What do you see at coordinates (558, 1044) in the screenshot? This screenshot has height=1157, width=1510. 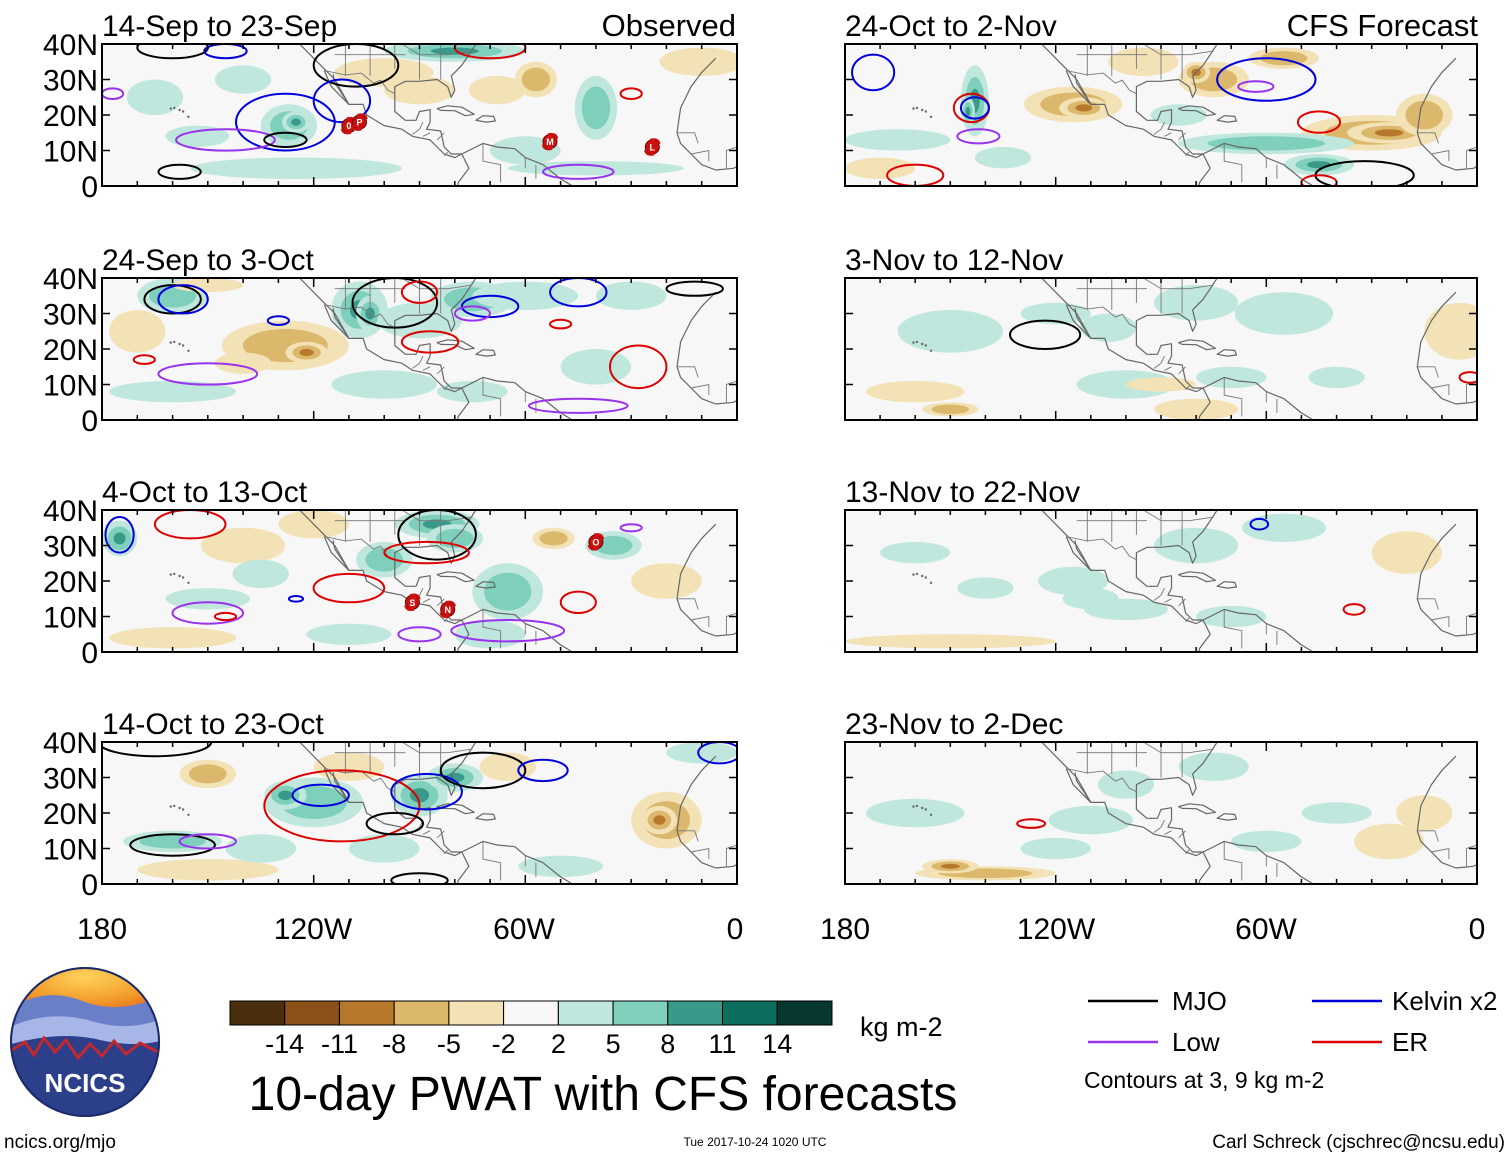 I see `colorbar-tick-label: 2` at bounding box center [558, 1044].